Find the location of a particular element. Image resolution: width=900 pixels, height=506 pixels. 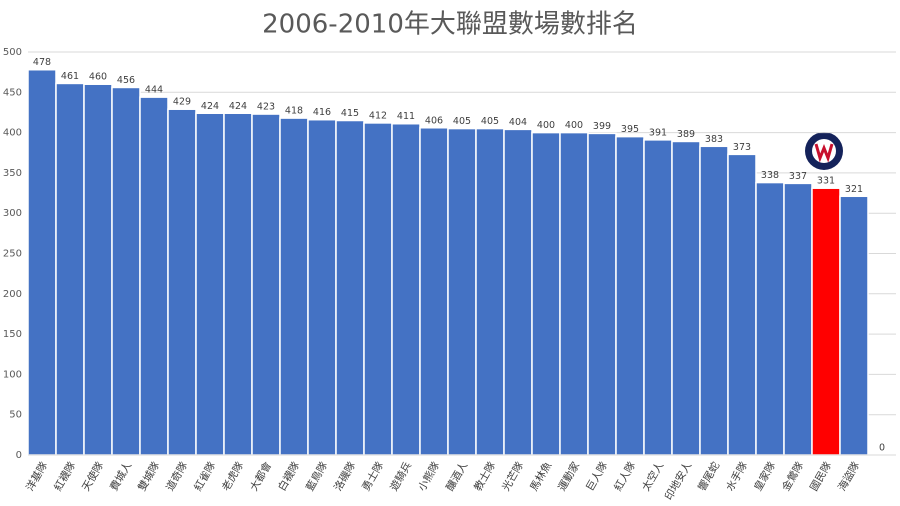

y-tick-label: 450 is located at coordinates (12, 92).